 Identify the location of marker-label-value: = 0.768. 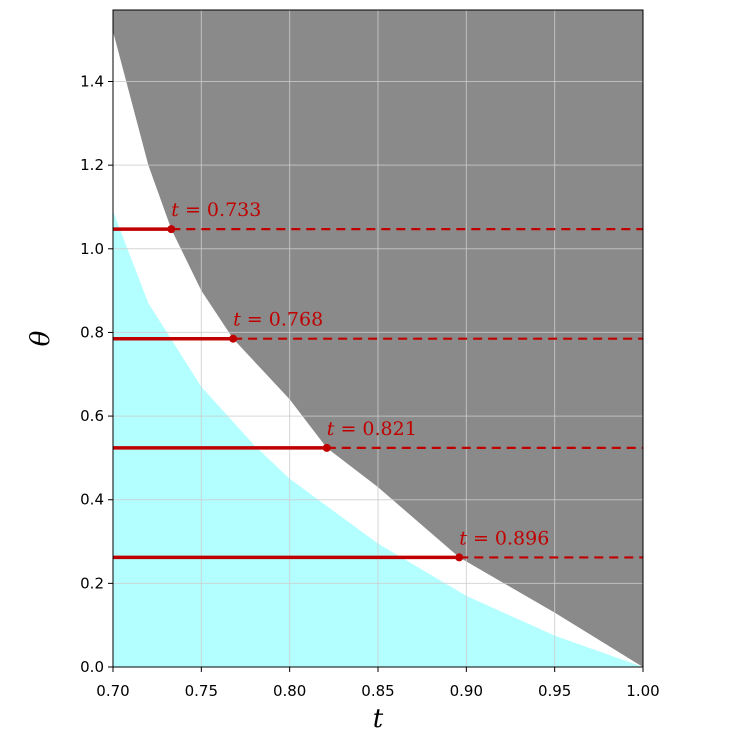
(282, 320).